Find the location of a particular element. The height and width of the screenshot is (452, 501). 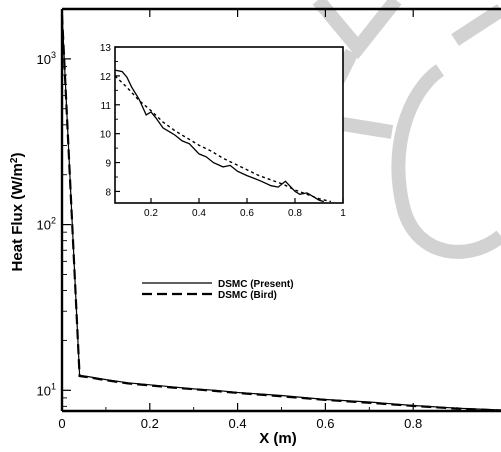

legend-label-bird: DSMC (Bird) is located at coordinates (247, 295).